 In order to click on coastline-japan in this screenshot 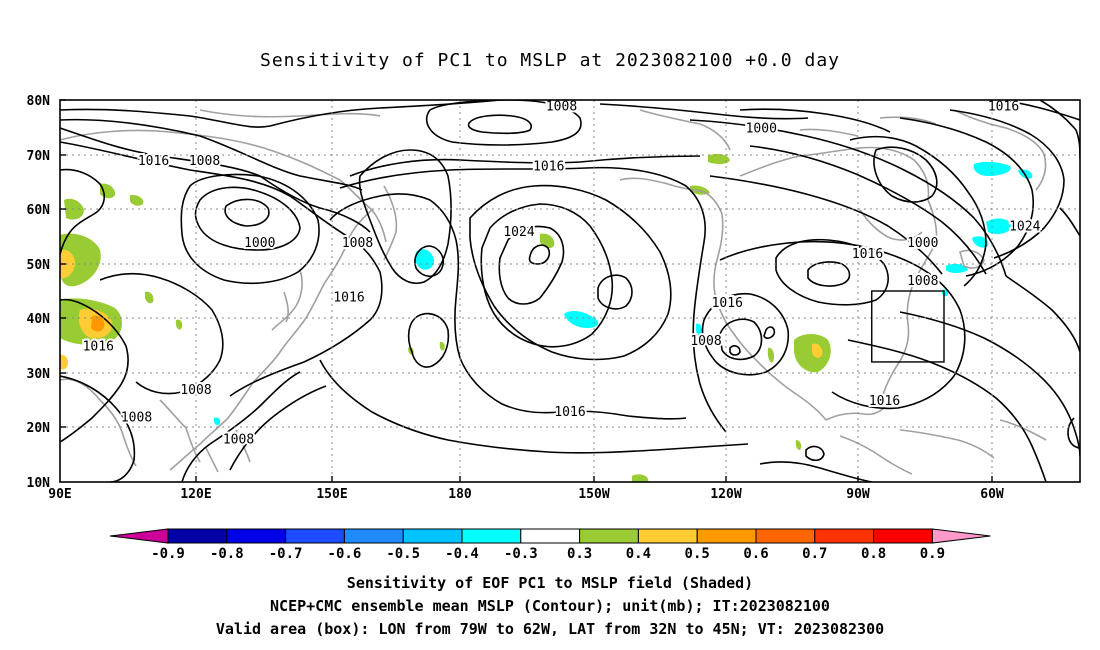, I will do `click(287, 300)`.